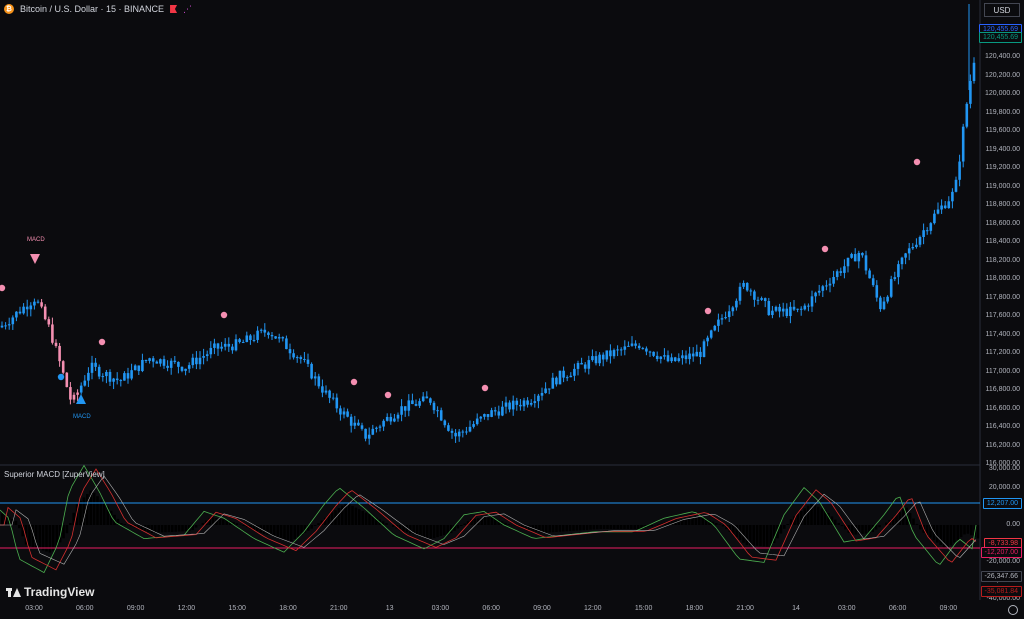 This screenshot has height=619, width=1024. Describe the element at coordinates (1003, 599) in the screenshot. I see `macd-tick: -40,000.00` at that location.